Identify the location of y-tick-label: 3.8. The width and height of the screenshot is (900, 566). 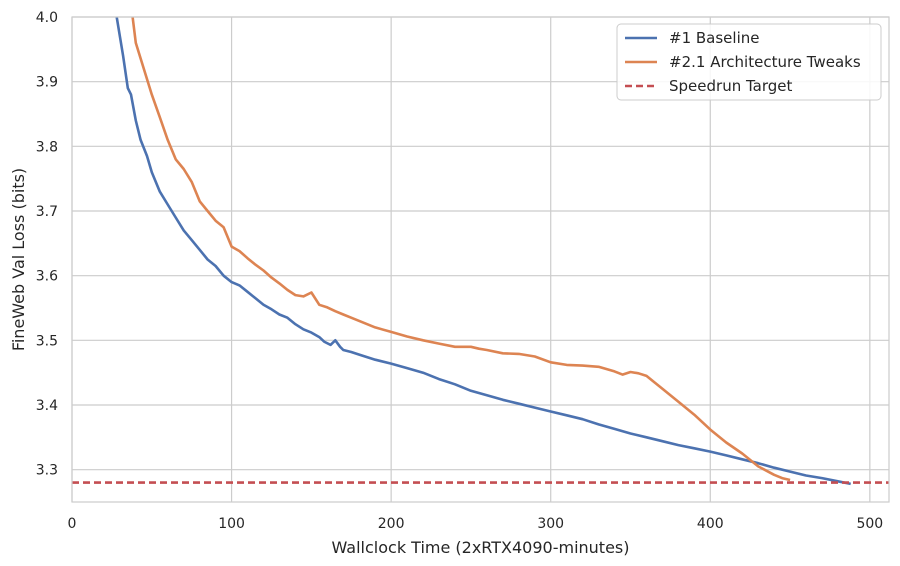
(47, 147).